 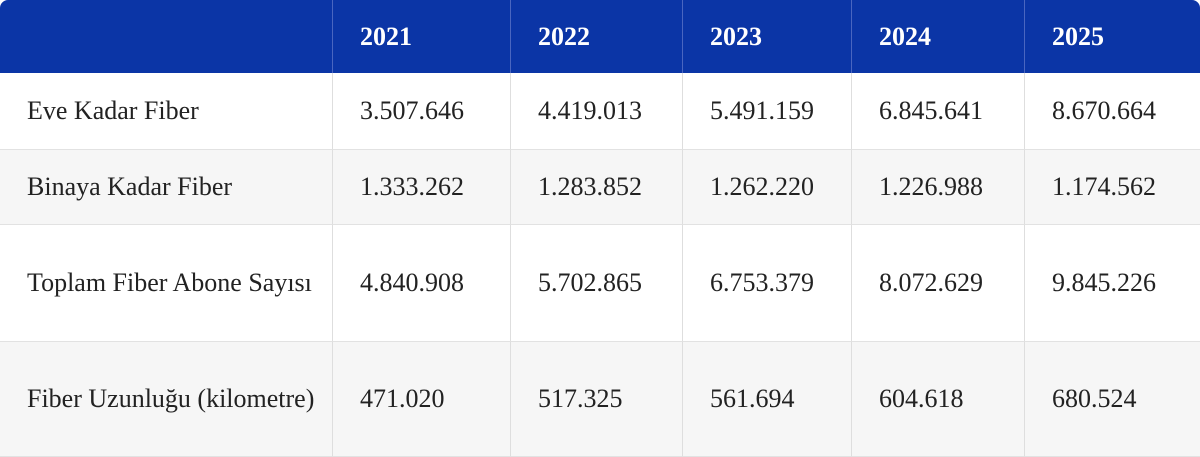 I want to click on value-cell: 8.072.629, so click(x=938, y=283).